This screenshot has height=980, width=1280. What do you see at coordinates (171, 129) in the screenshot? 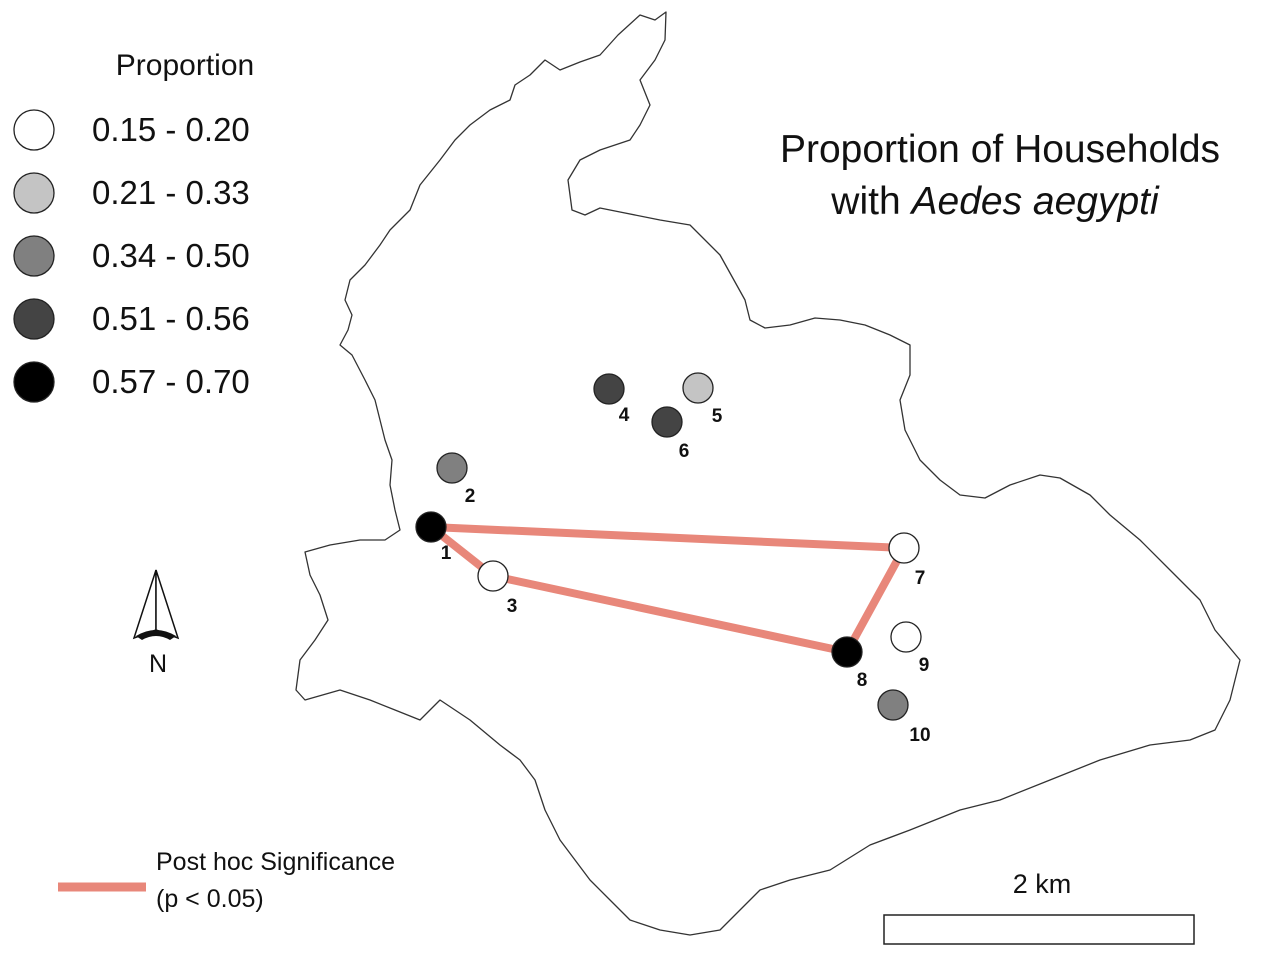
I see `legend-label-1: 0.15 - 0.20` at bounding box center [171, 129].